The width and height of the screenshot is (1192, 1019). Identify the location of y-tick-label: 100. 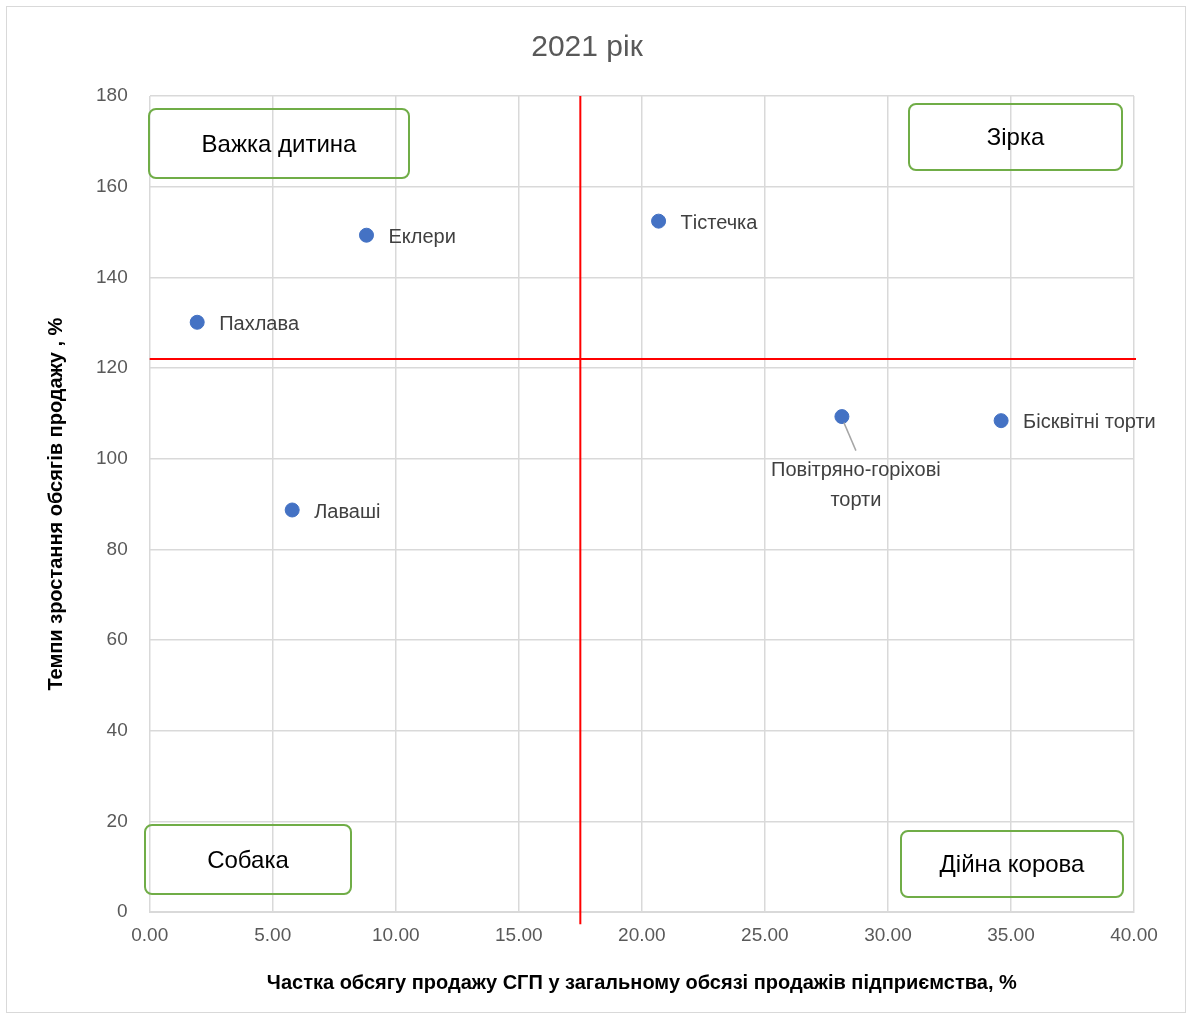
(112, 457).